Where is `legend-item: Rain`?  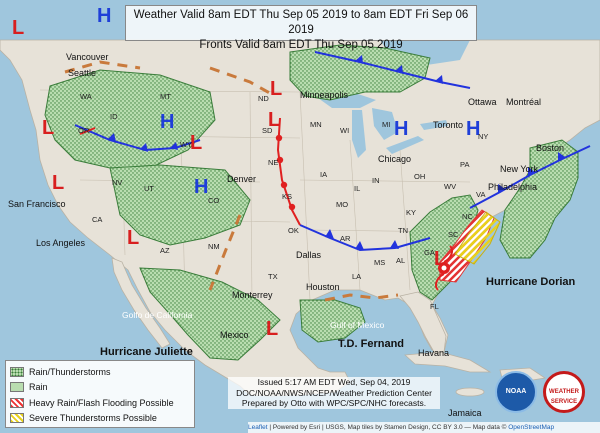 legend-item: Rain is located at coordinates (100, 388).